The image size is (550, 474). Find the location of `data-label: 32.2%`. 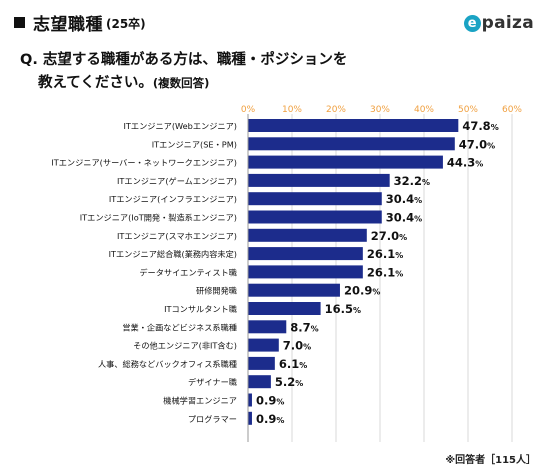

data-label: 32.2% is located at coordinates (412, 181).